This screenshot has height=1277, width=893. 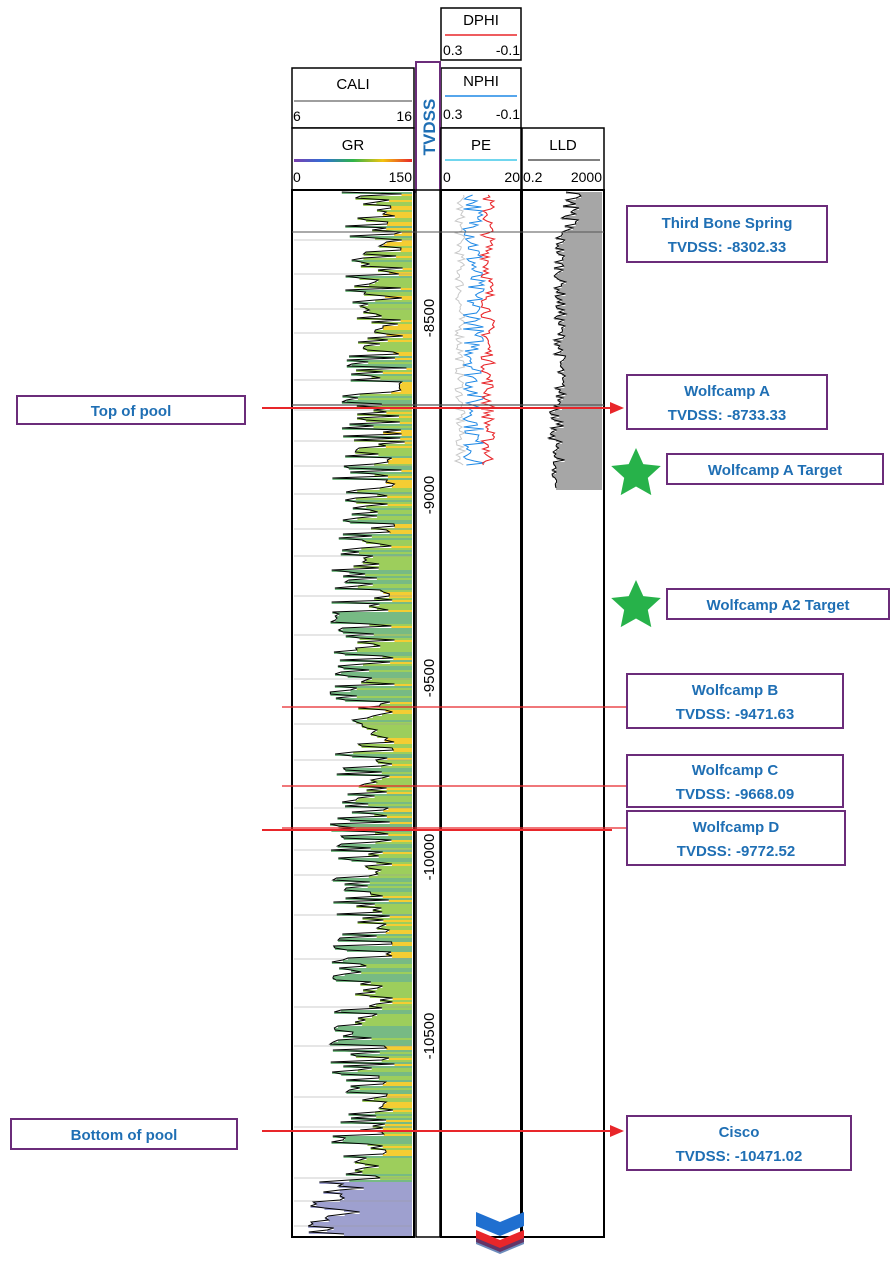 I want to click on formation-box-wolfcamp-b: Wolfcamp B TVDSS: -9471.63, so click(x=735, y=701).